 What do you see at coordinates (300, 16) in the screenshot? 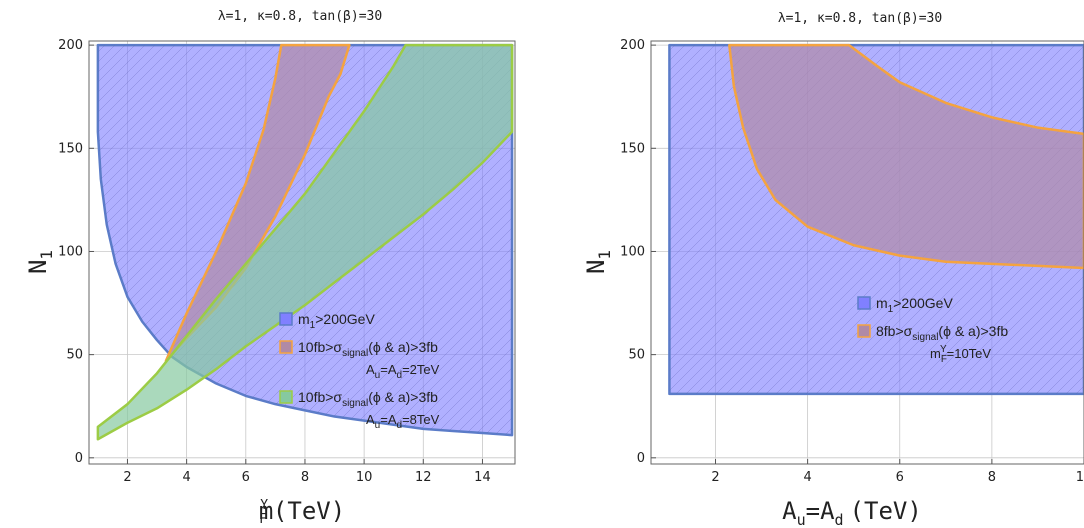
I see `chart-left-title: λ=1, κ=0.8, tan(β)=30` at bounding box center [300, 16].